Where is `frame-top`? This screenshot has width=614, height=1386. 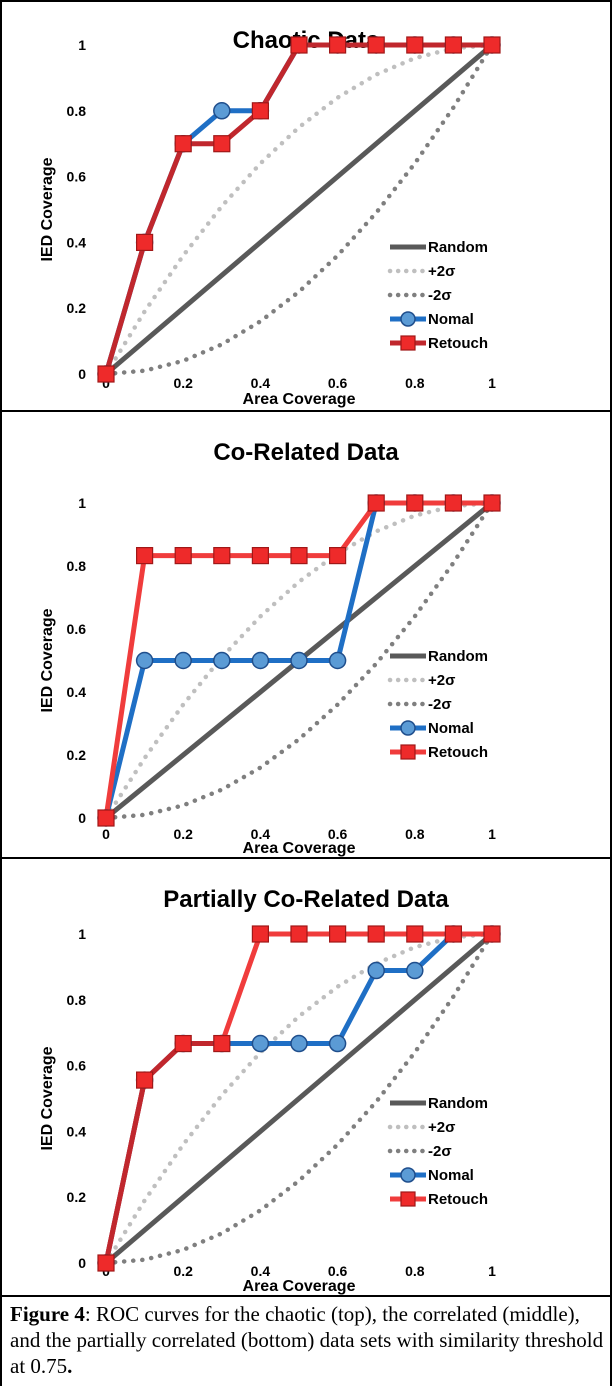 frame-top is located at coordinates (306, 1).